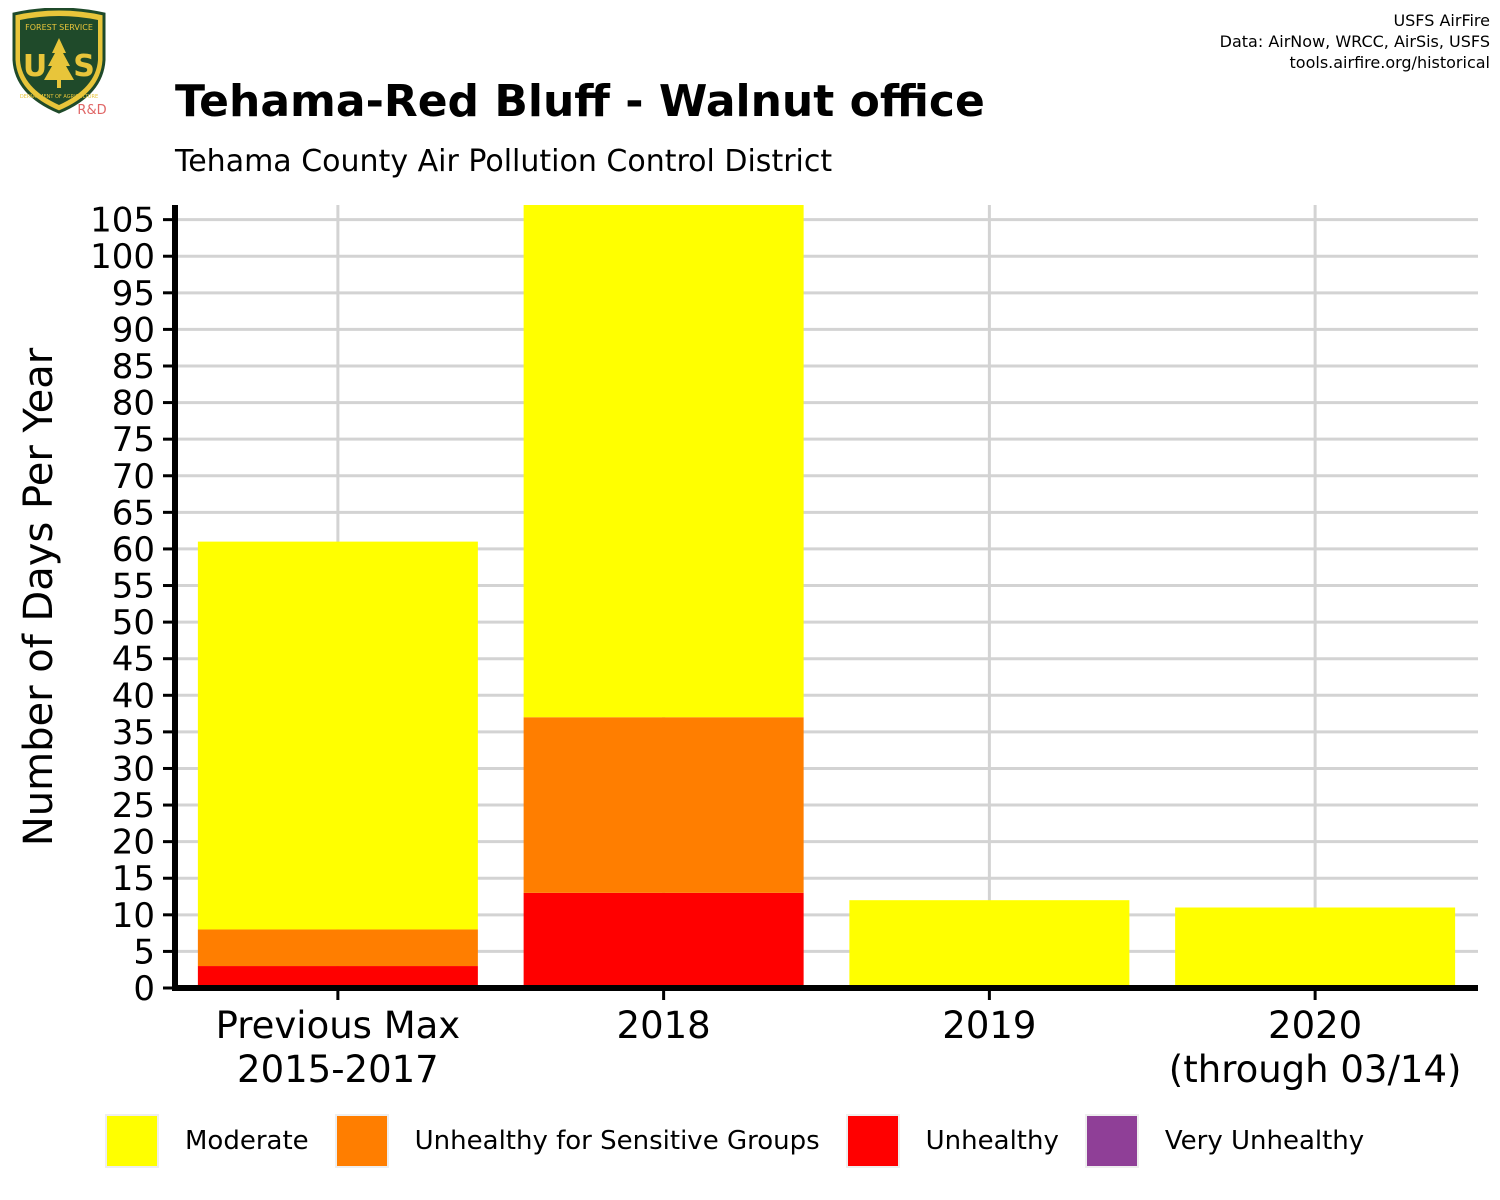 The height and width of the screenshot is (1200, 1500). What do you see at coordinates (133, 696) in the screenshot?
I see `y-tick-label: 40` at bounding box center [133, 696].